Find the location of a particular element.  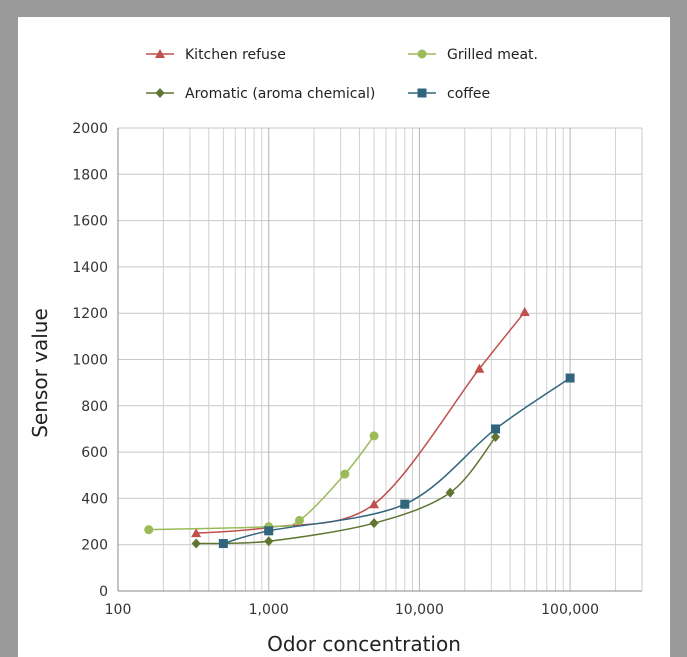

y-tick-label: 800 is located at coordinates (94, 407).